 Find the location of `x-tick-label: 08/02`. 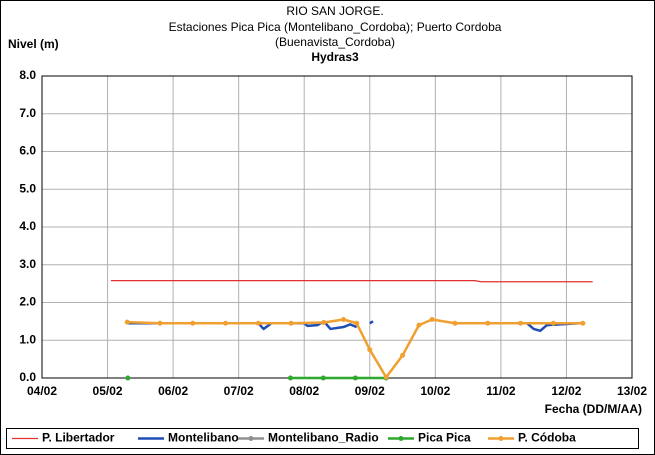

x-tick-label: 08/02 is located at coordinates (304, 391).